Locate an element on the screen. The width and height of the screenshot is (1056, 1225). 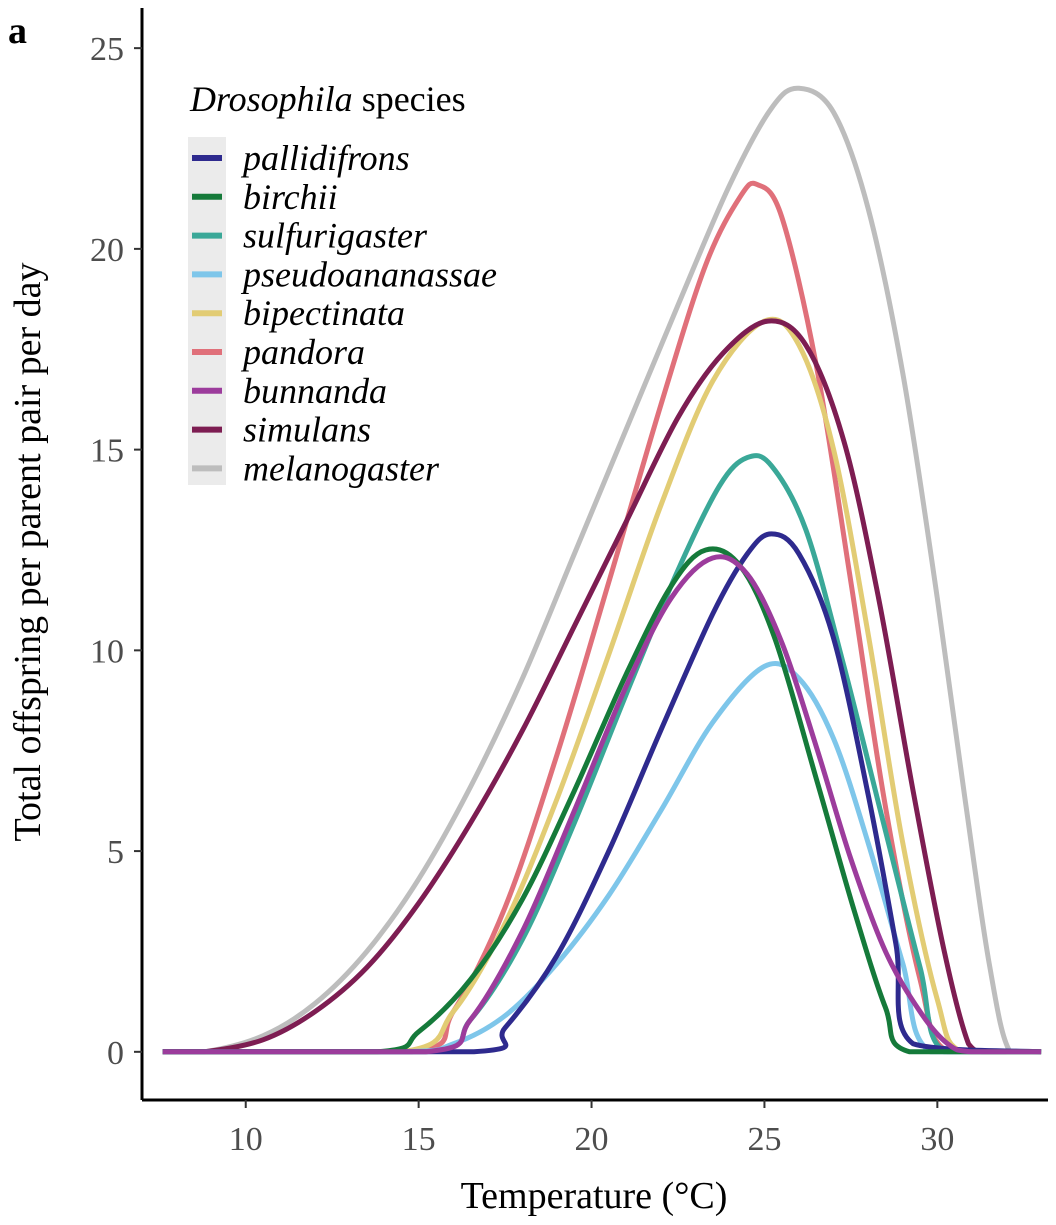
y-tick-label: 5 is located at coordinates (115, 852).